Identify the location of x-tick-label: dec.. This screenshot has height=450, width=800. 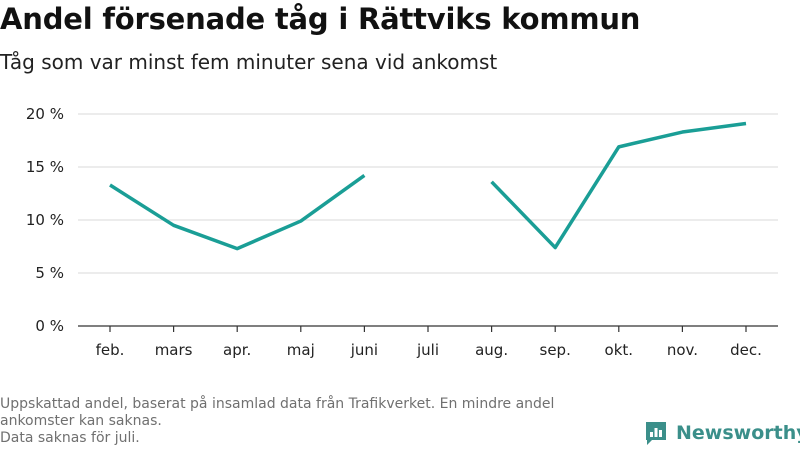
(746, 350).